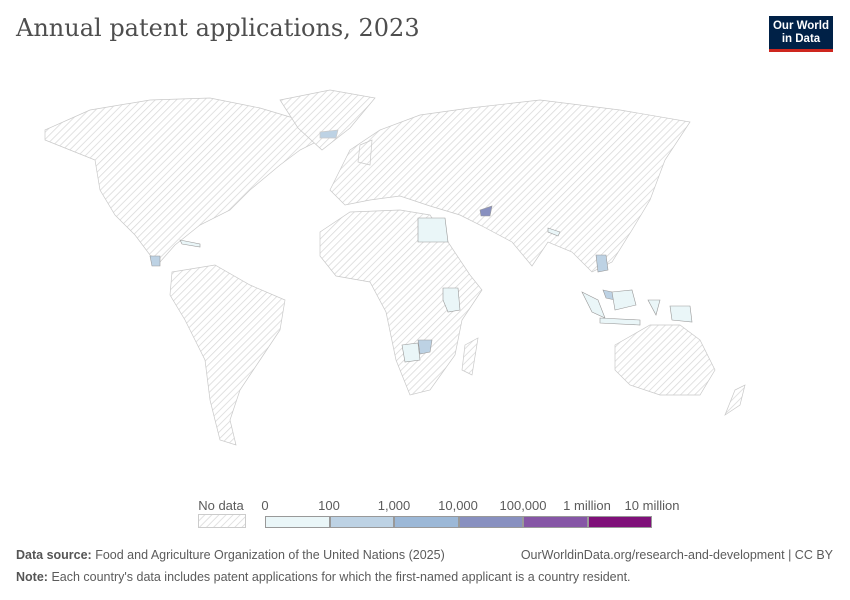 The width and height of the screenshot is (850, 600). I want to click on greenland, so click(327, 120).